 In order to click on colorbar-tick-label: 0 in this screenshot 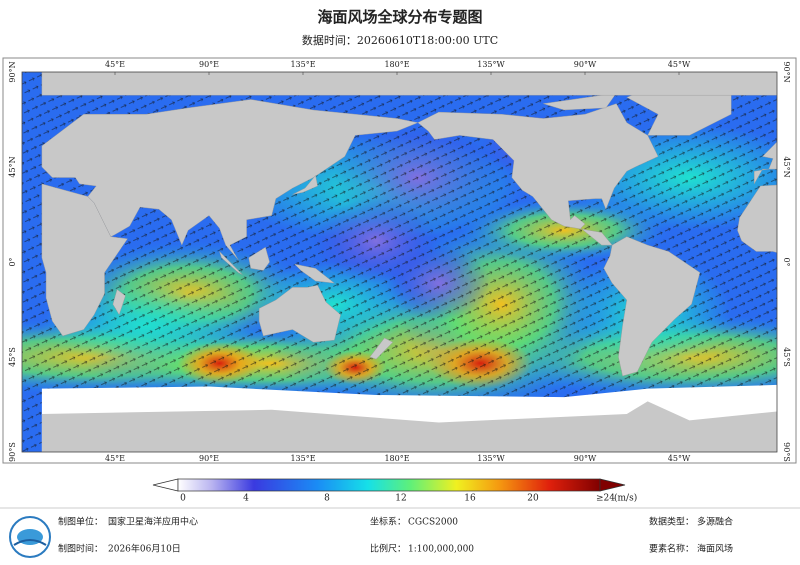, I will do `click(183, 499)`.